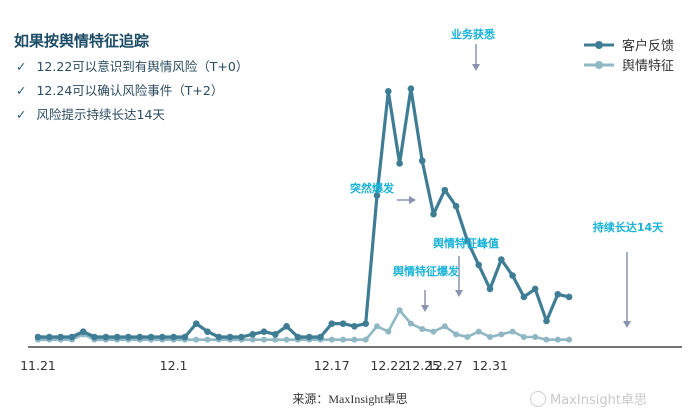 The height and width of the screenshot is (420, 700). I want to click on bullet-item: ✓ 风险提示持续长达14天, so click(90, 113).